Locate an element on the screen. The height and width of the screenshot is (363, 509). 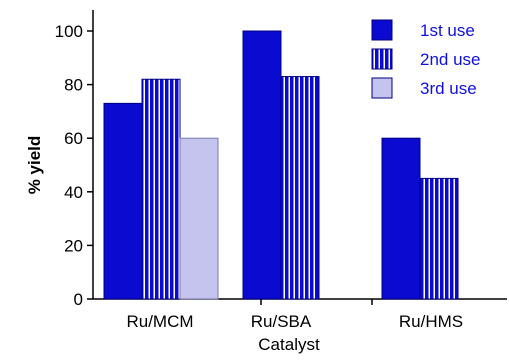
legend-label: 1st use is located at coordinates (447, 30).